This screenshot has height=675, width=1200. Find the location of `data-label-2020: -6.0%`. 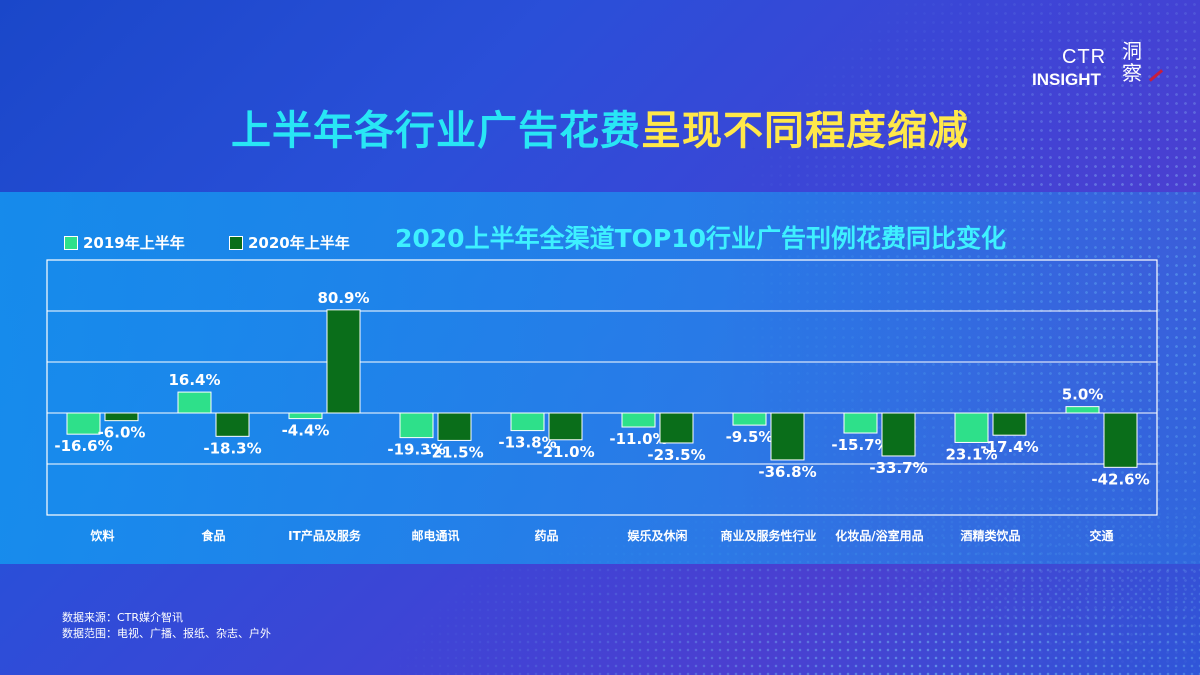

data-label-2020: -6.0% is located at coordinates (122, 433).